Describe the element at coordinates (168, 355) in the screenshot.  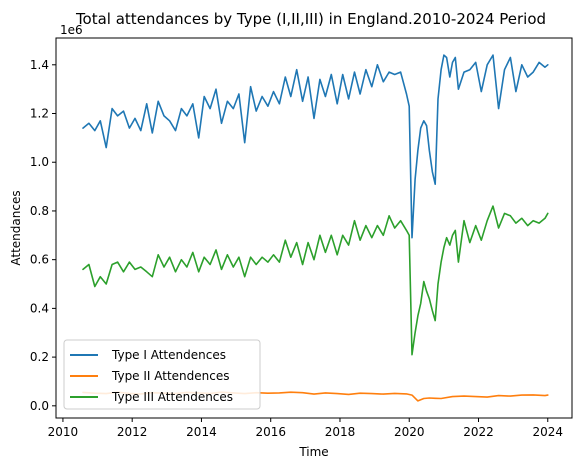
I see `legend-label-type-i: Type I Attendences` at that location.